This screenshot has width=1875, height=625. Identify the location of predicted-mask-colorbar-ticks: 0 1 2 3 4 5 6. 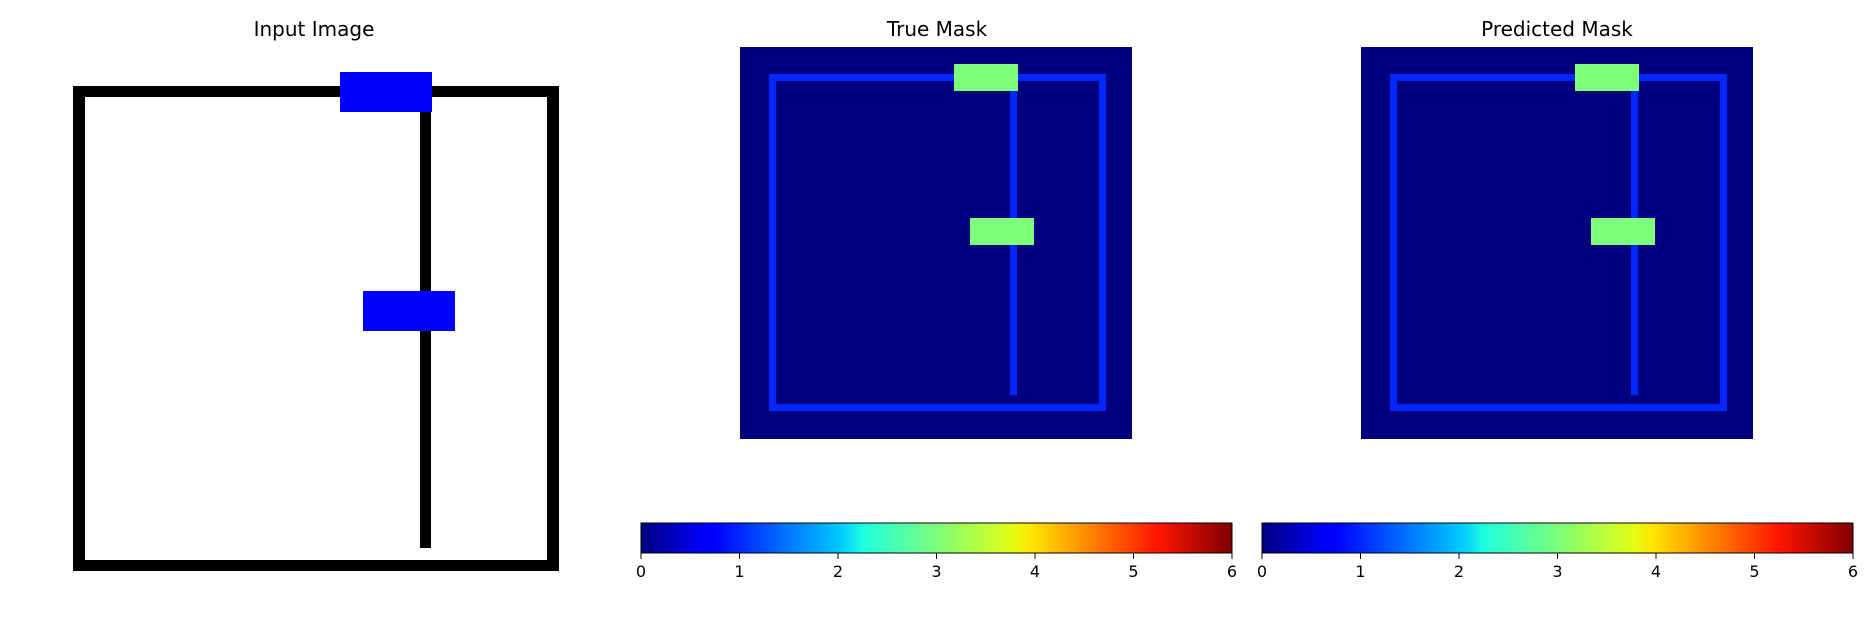
(1557, 567).